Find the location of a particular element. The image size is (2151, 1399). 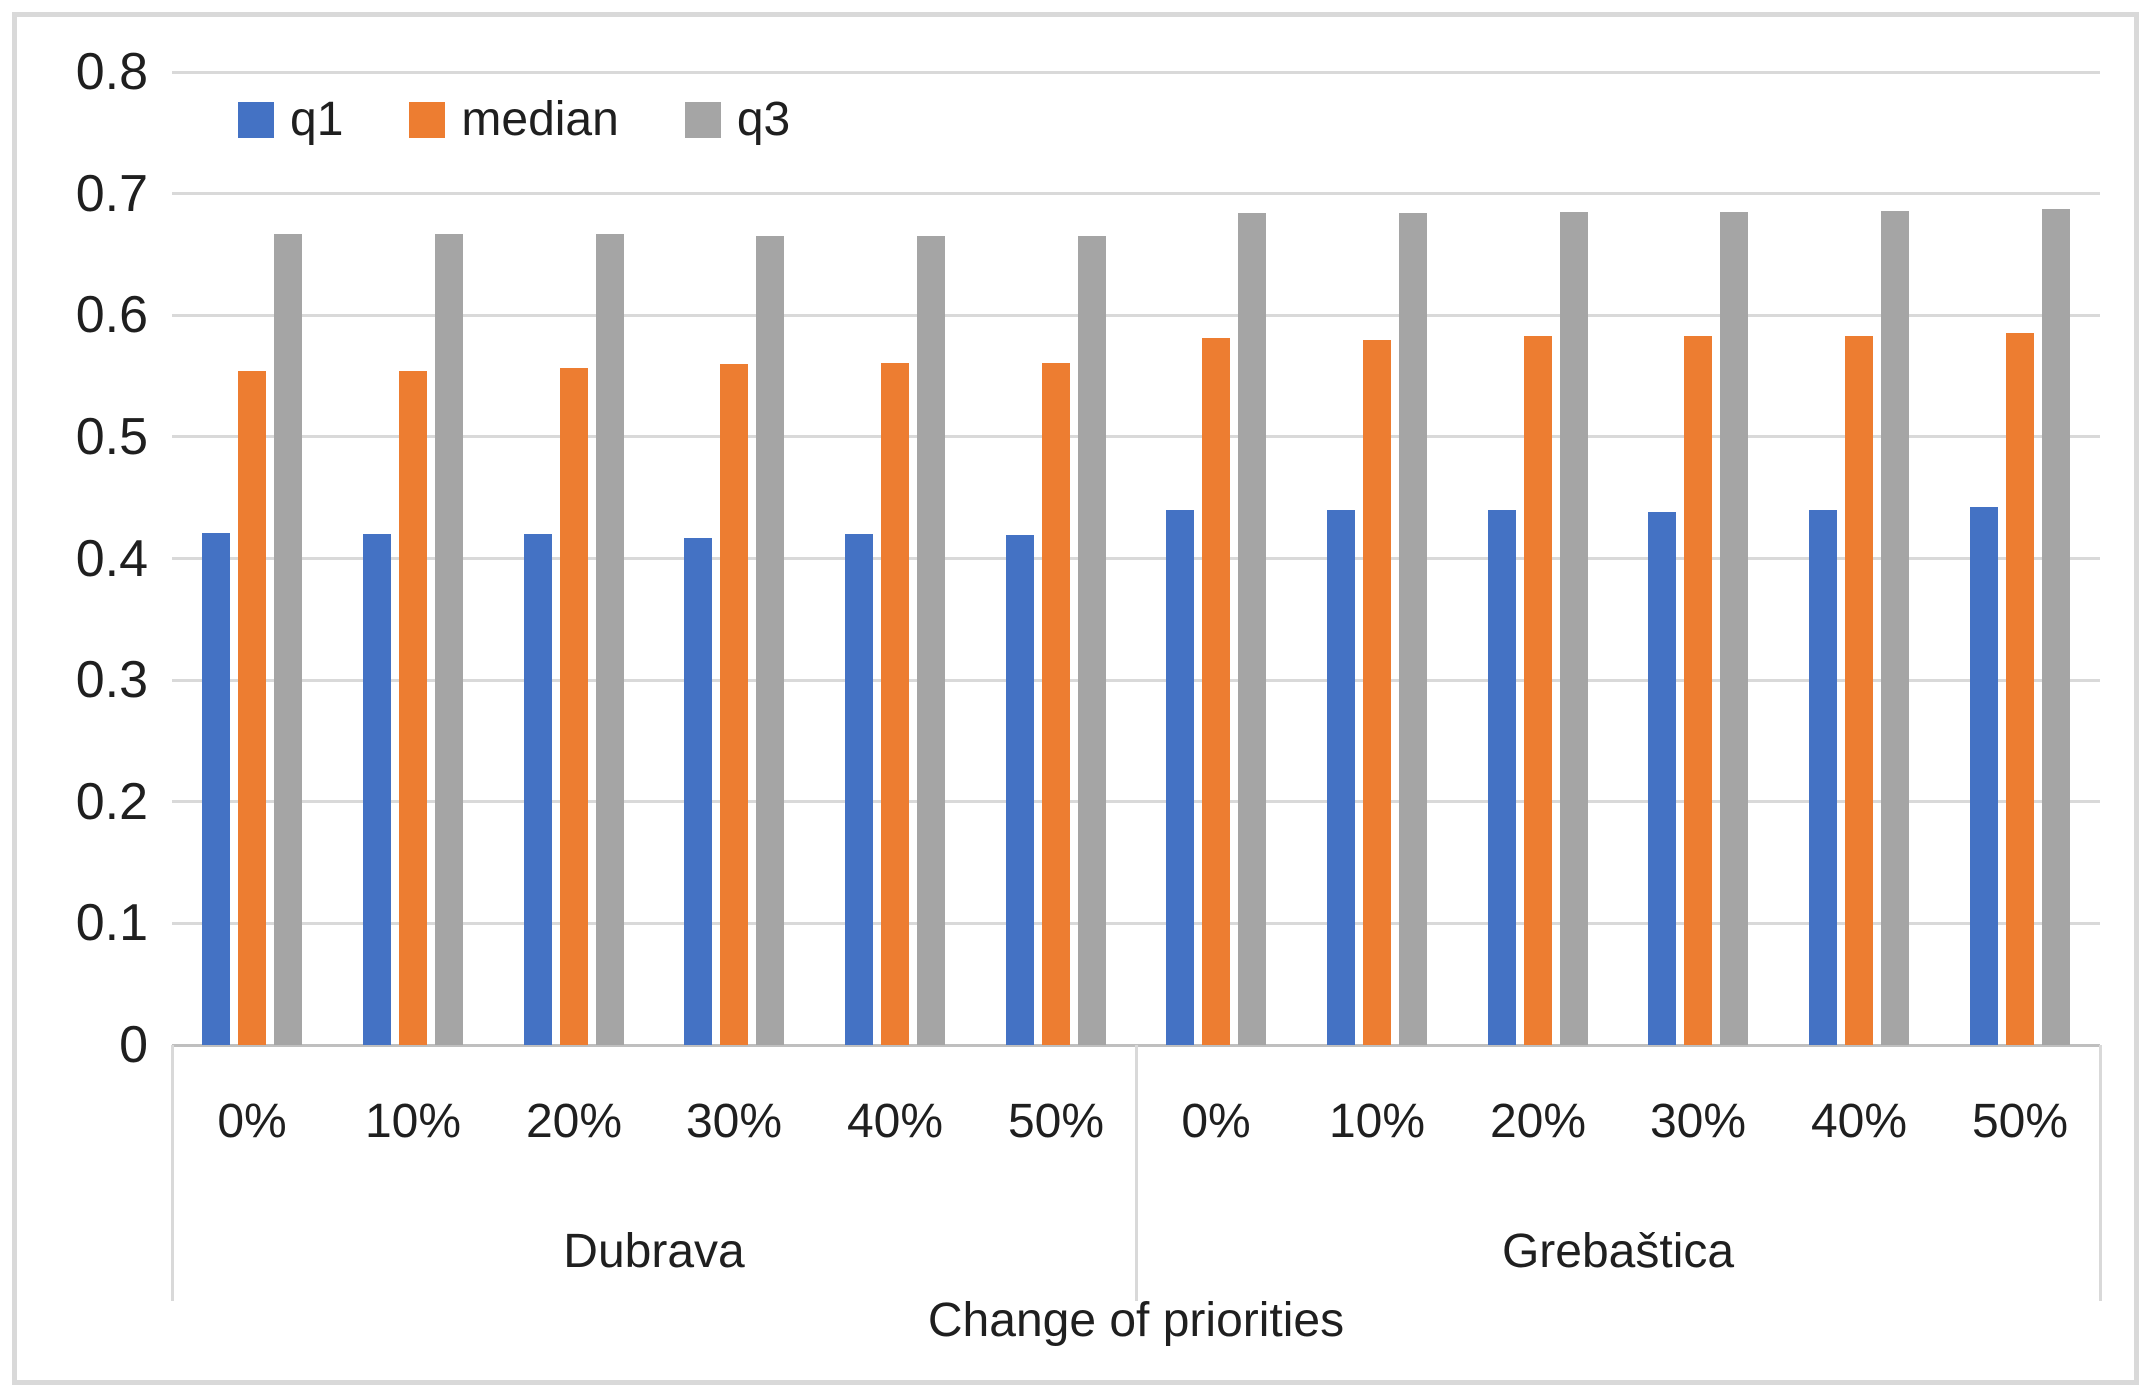

x-group-label: Grebaštica is located at coordinates (1618, 1251).